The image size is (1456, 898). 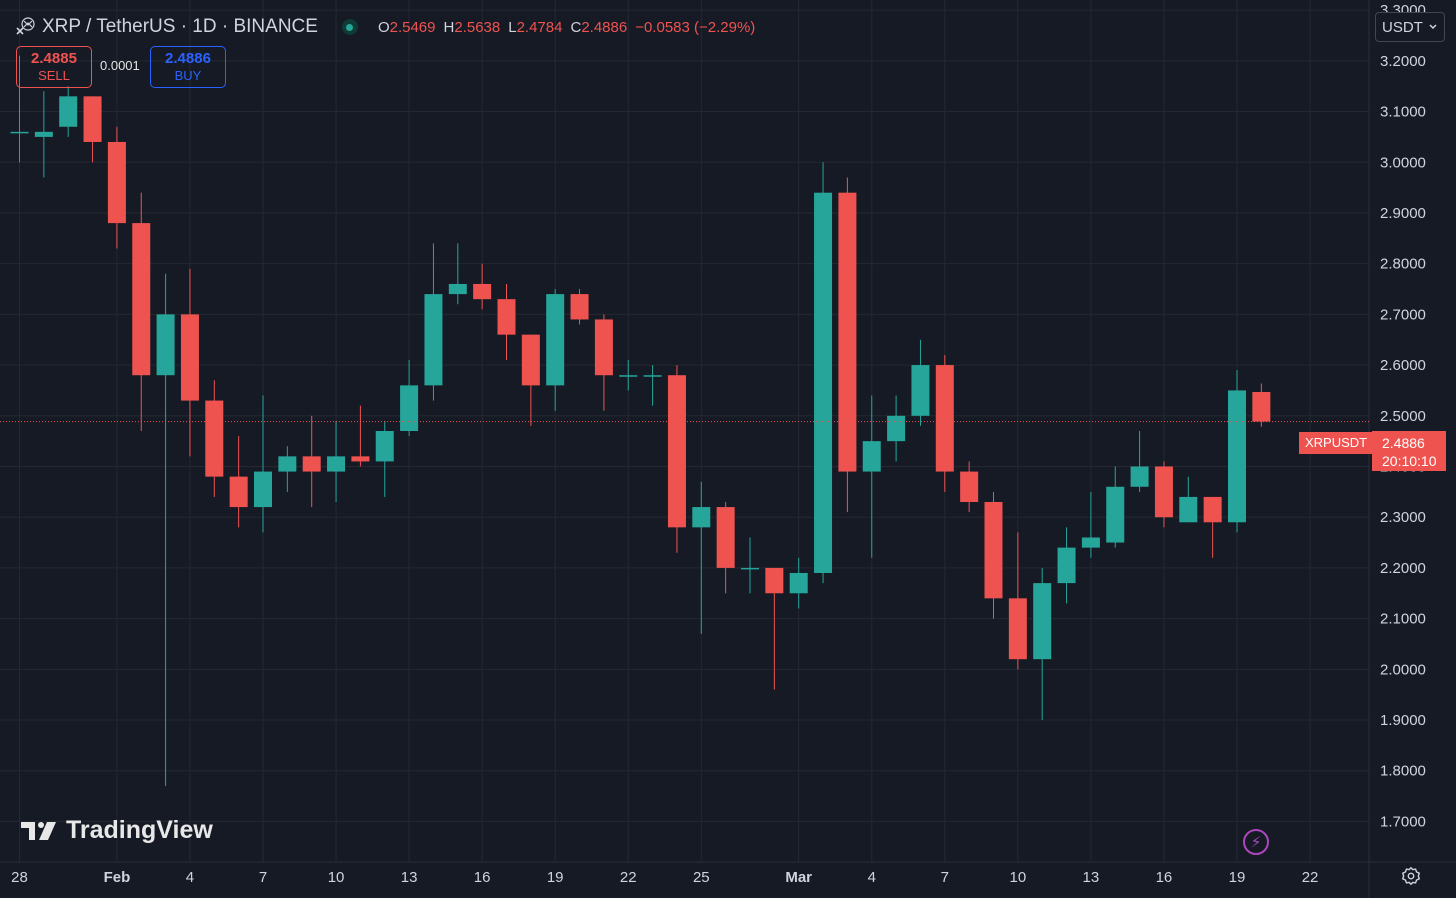 What do you see at coordinates (180, 26) in the screenshot?
I see `symbol-title: XRP / TetherUS · 1D · BINANCE` at bounding box center [180, 26].